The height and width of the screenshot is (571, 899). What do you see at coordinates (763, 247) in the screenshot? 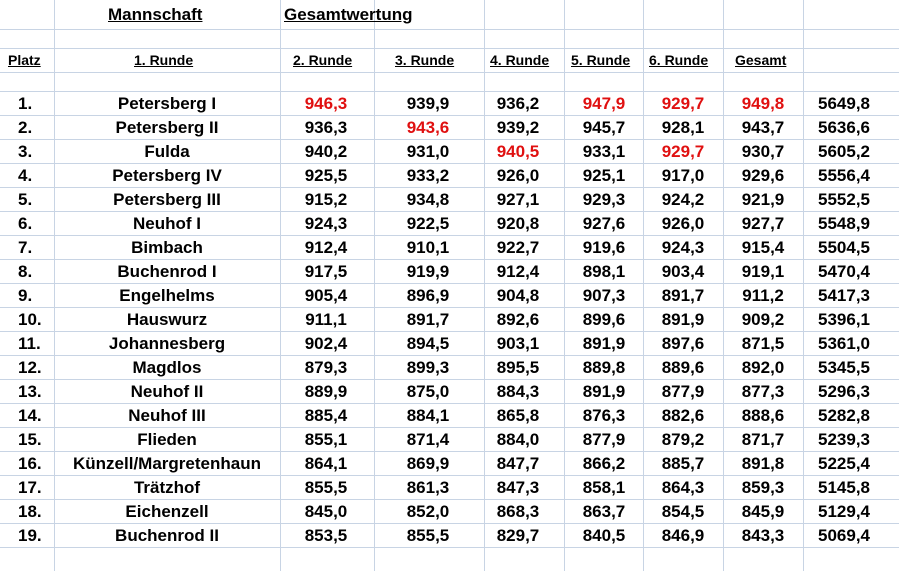
I see `cell-score: 915,4` at bounding box center [763, 247].